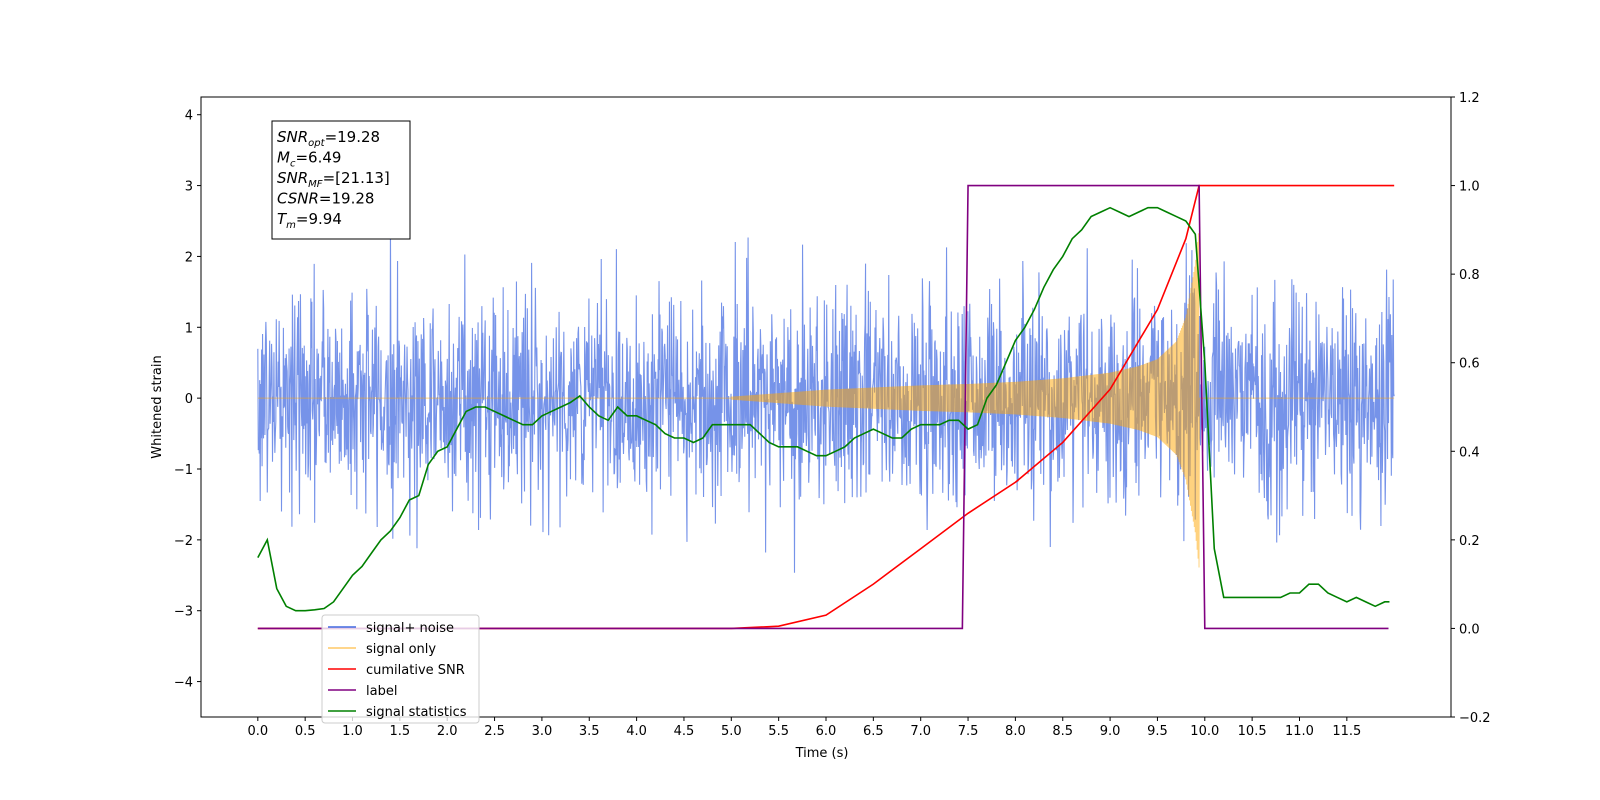 The width and height of the screenshot is (1600, 800). I want to click on y-left-tick-label: −2, so click(183, 541).